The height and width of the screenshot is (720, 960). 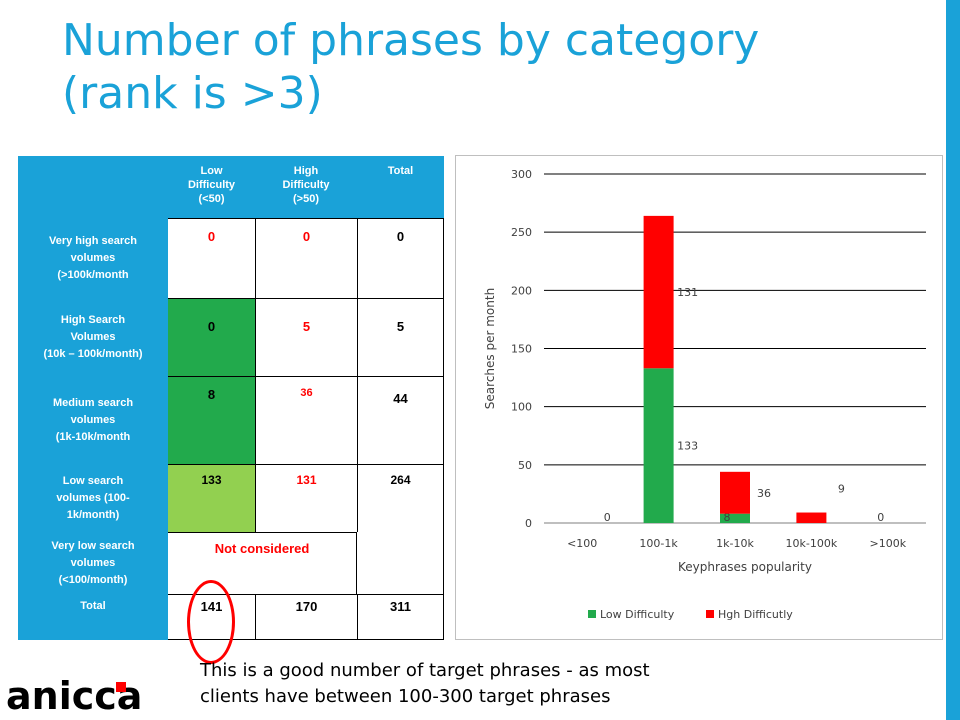 What do you see at coordinates (582, 543) in the screenshot?
I see `x-tick-label: <100` at bounding box center [582, 543].